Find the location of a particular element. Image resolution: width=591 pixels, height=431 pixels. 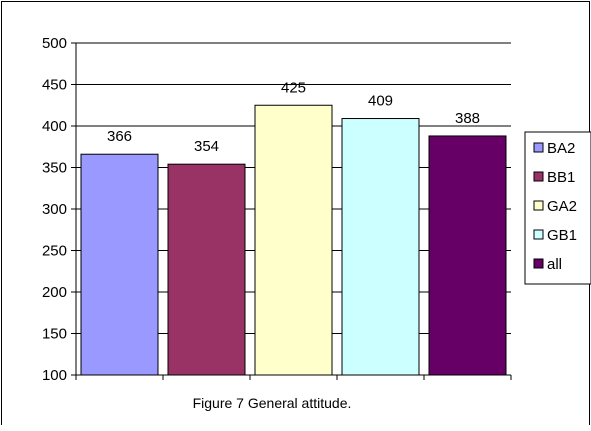

y-tick-label: 100 is located at coordinates (54, 375).